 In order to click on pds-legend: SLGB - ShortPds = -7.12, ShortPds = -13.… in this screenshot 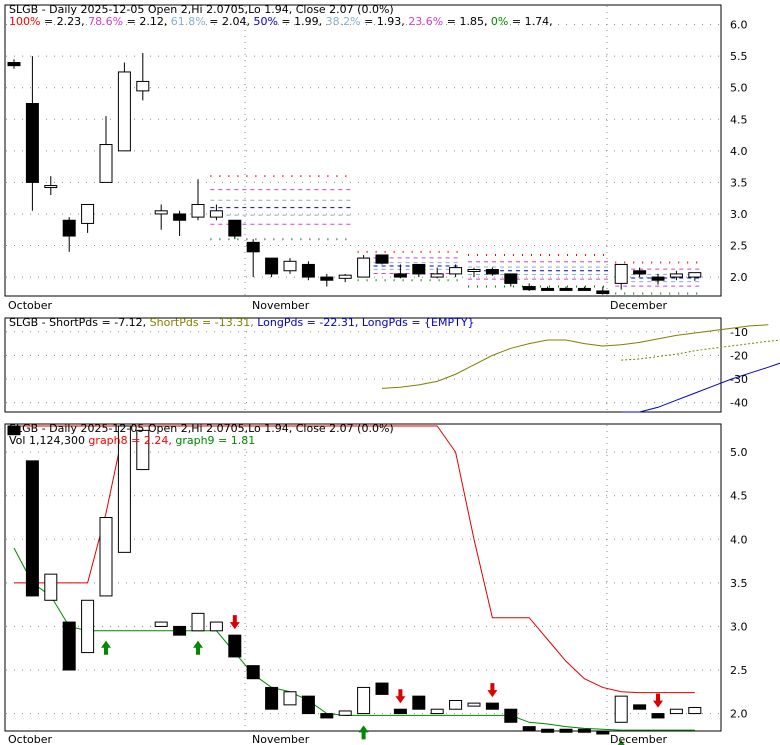, I will do `click(242, 322)`.